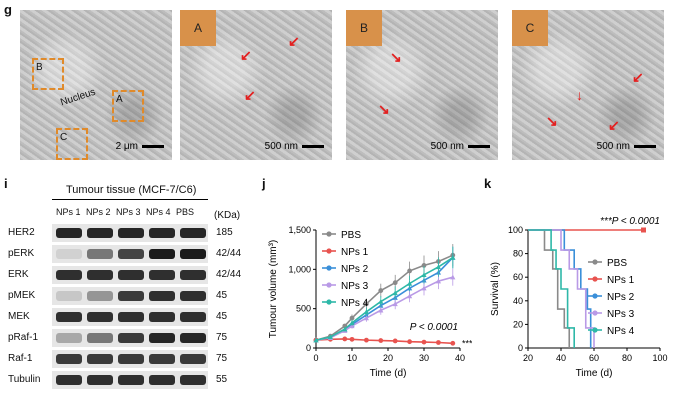  I want to click on x-tick-label: 60, so click(594, 358).